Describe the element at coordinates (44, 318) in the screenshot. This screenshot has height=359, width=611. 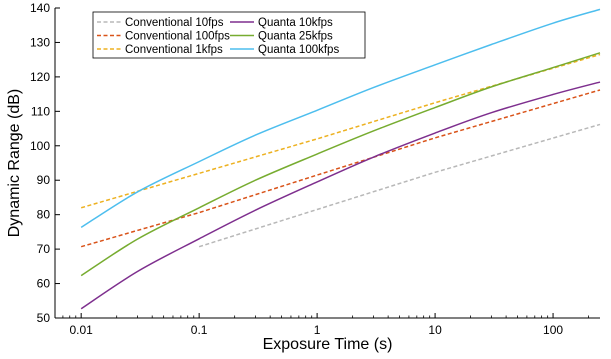
I see `y-tick-label: 50` at that location.